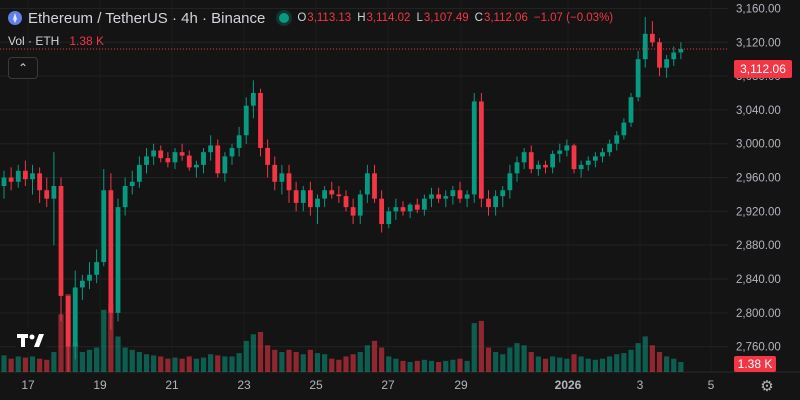  I want to click on ethereum-logo-icon, so click(15, 18).